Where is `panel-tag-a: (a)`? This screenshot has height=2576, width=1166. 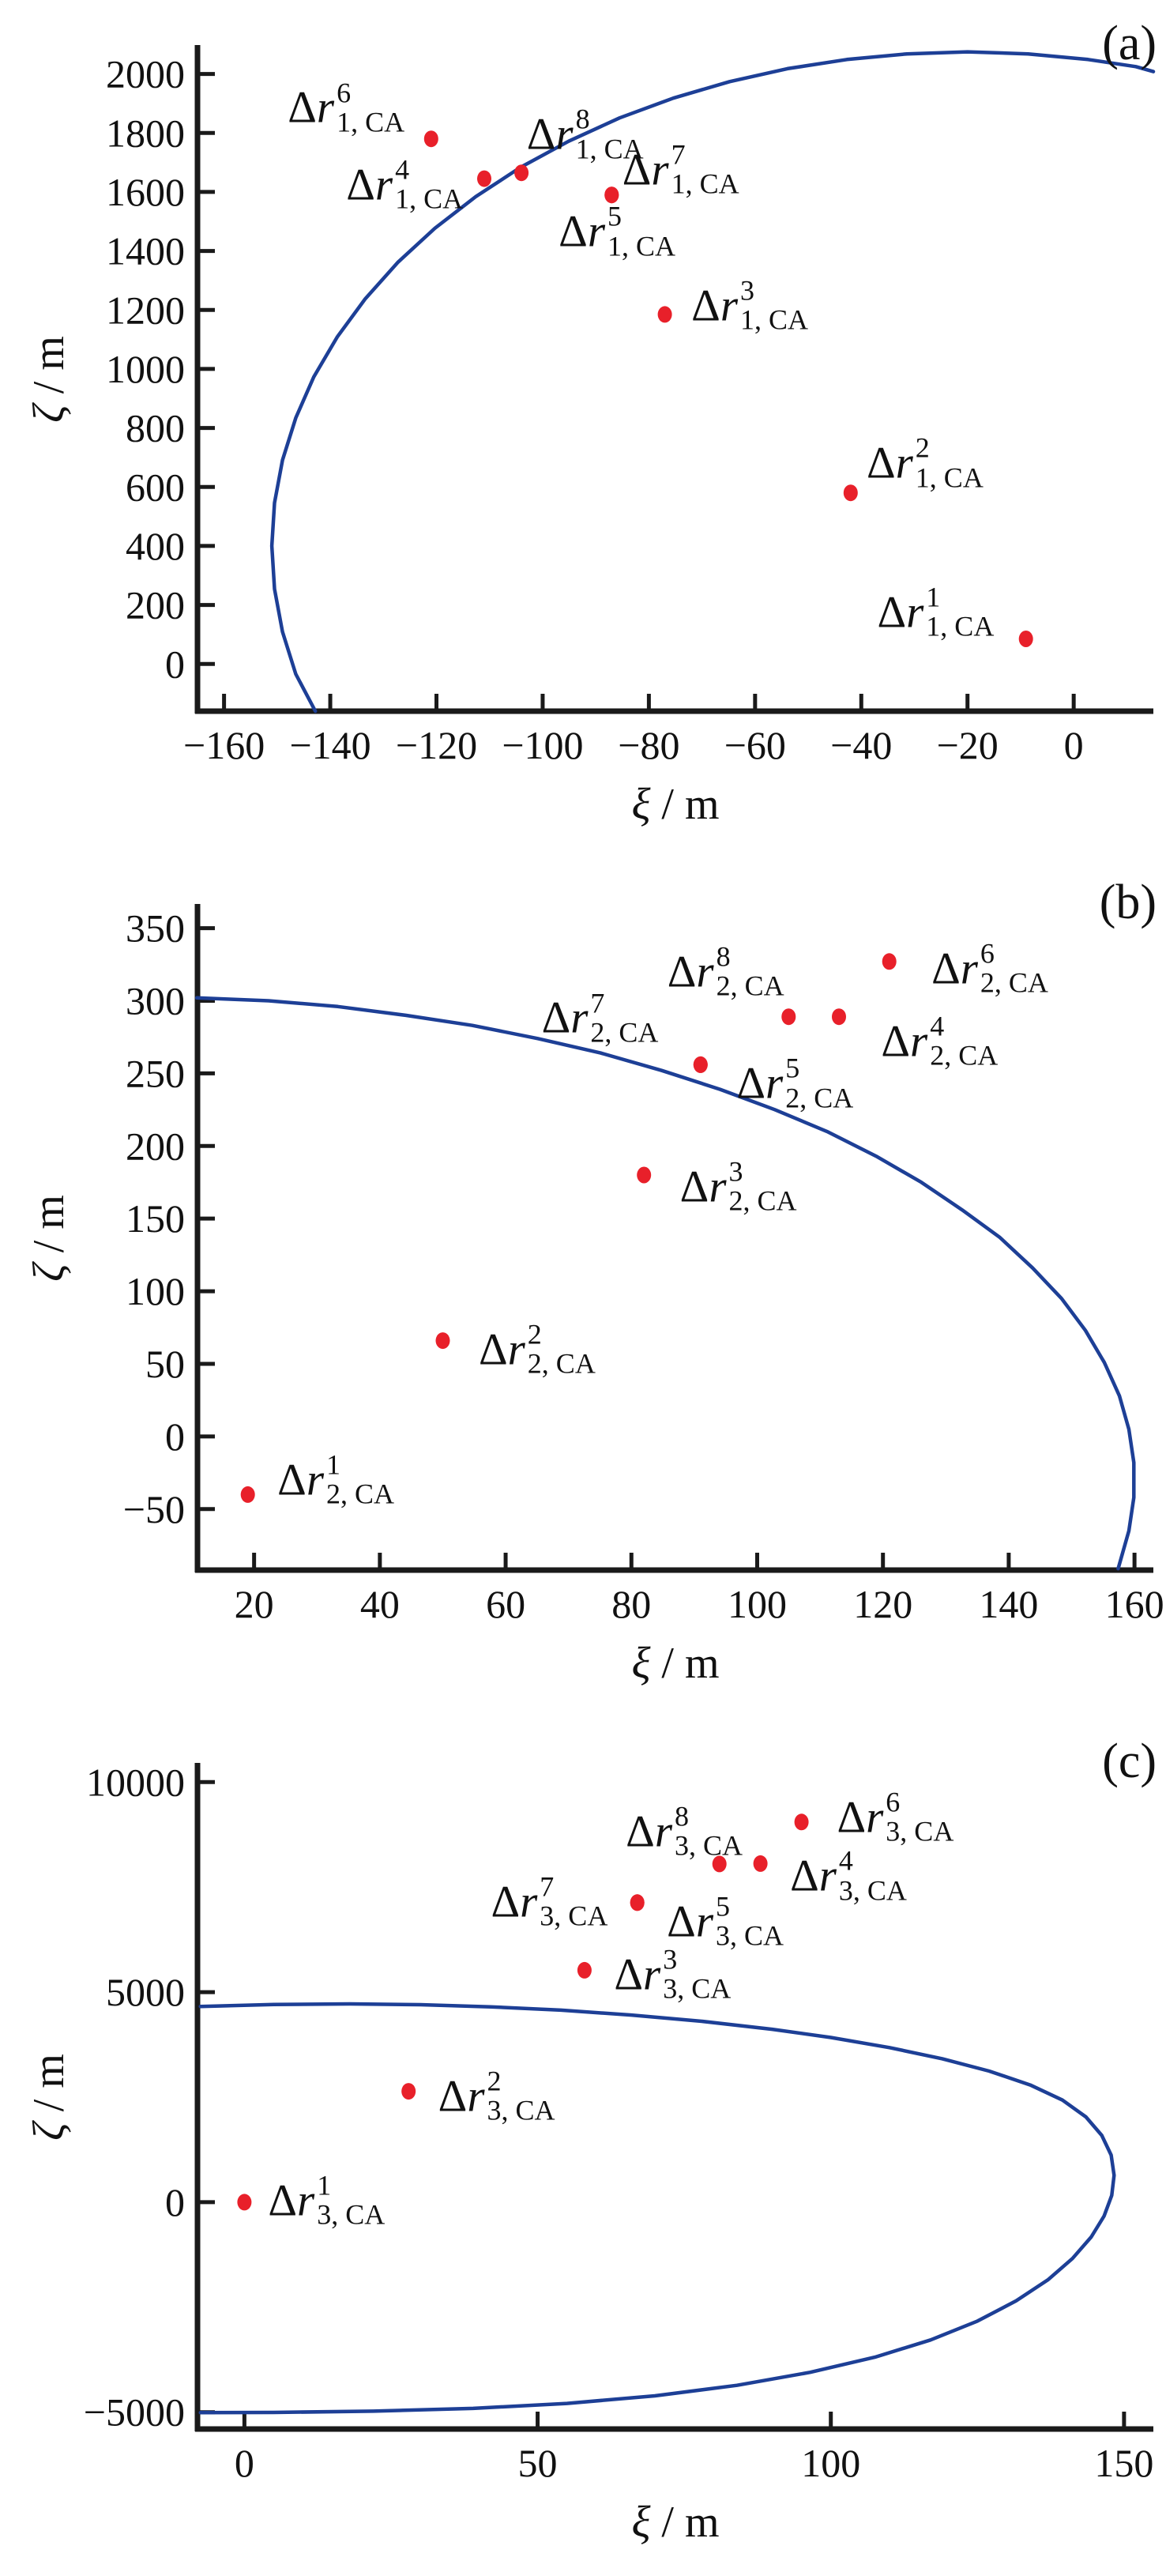 panel-tag-a: (a) is located at coordinates (1129, 43).